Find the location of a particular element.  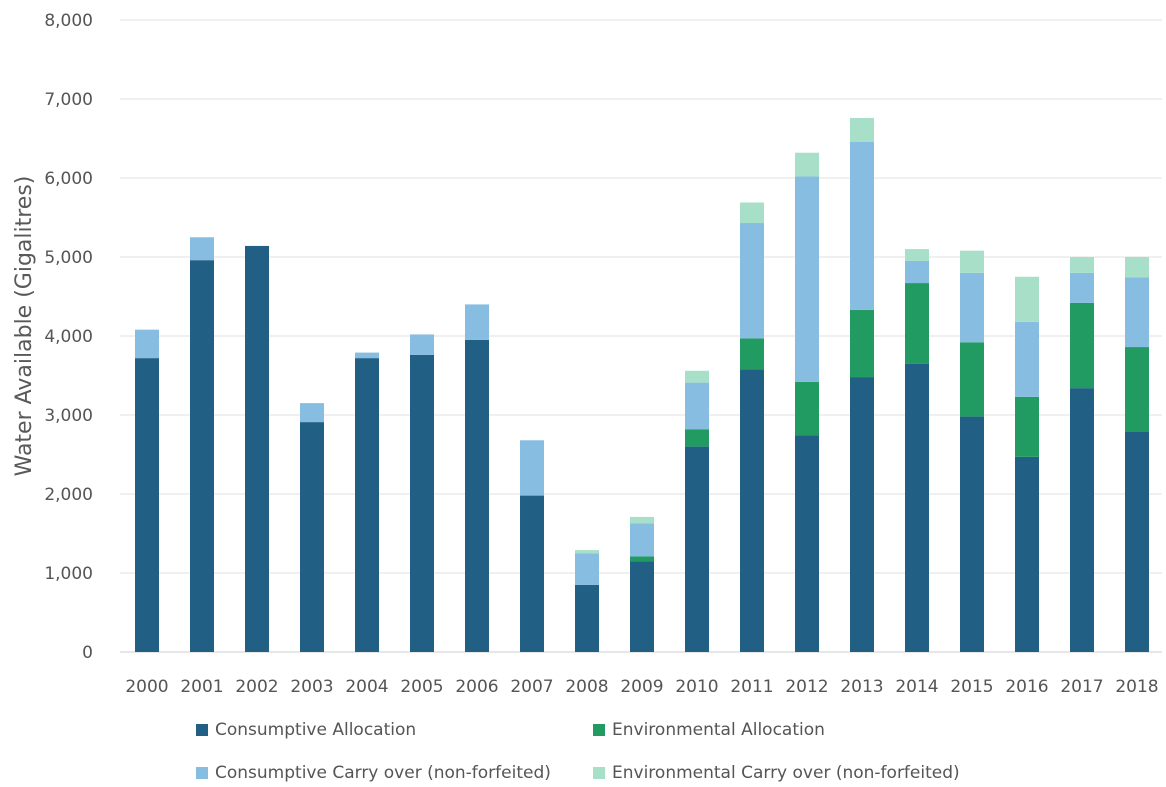

bar-consumptive-carry-over-non-forfeited-2016 is located at coordinates (1027, 359).